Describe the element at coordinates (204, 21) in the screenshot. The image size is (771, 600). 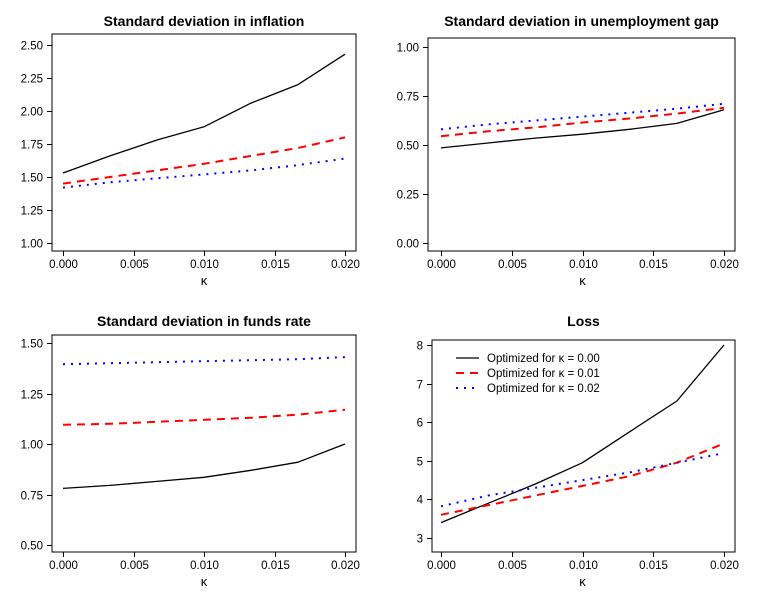
I see `chart-title: Standard deviation in inflation` at that location.